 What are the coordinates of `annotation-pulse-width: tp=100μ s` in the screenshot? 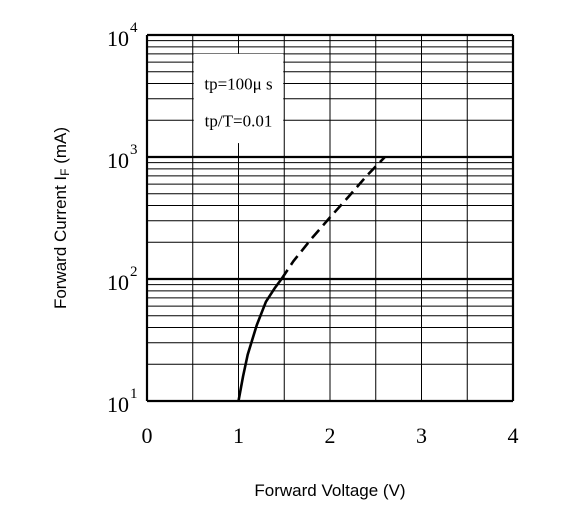 It's located at (238, 84).